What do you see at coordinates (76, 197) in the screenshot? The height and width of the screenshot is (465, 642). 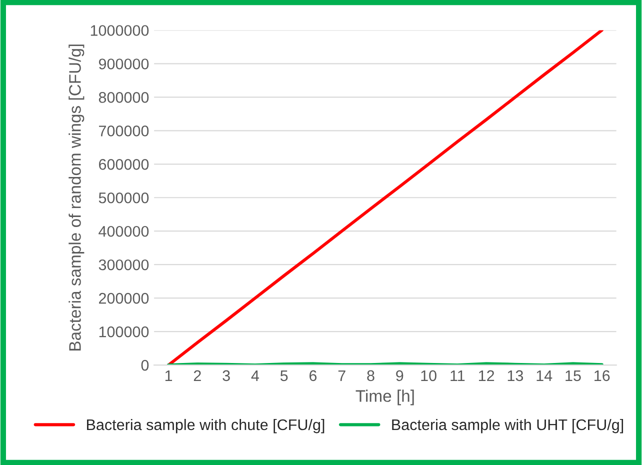 I see `y-axis-title: Bacteria sample of random wings [CFU/g]` at bounding box center [76, 197].